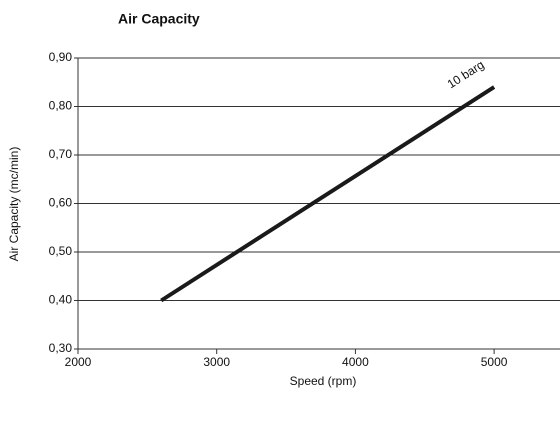 This screenshot has width=560, height=421. Describe the element at coordinates (494, 362) in the screenshot. I see `x-tick-label: 5000` at that location.